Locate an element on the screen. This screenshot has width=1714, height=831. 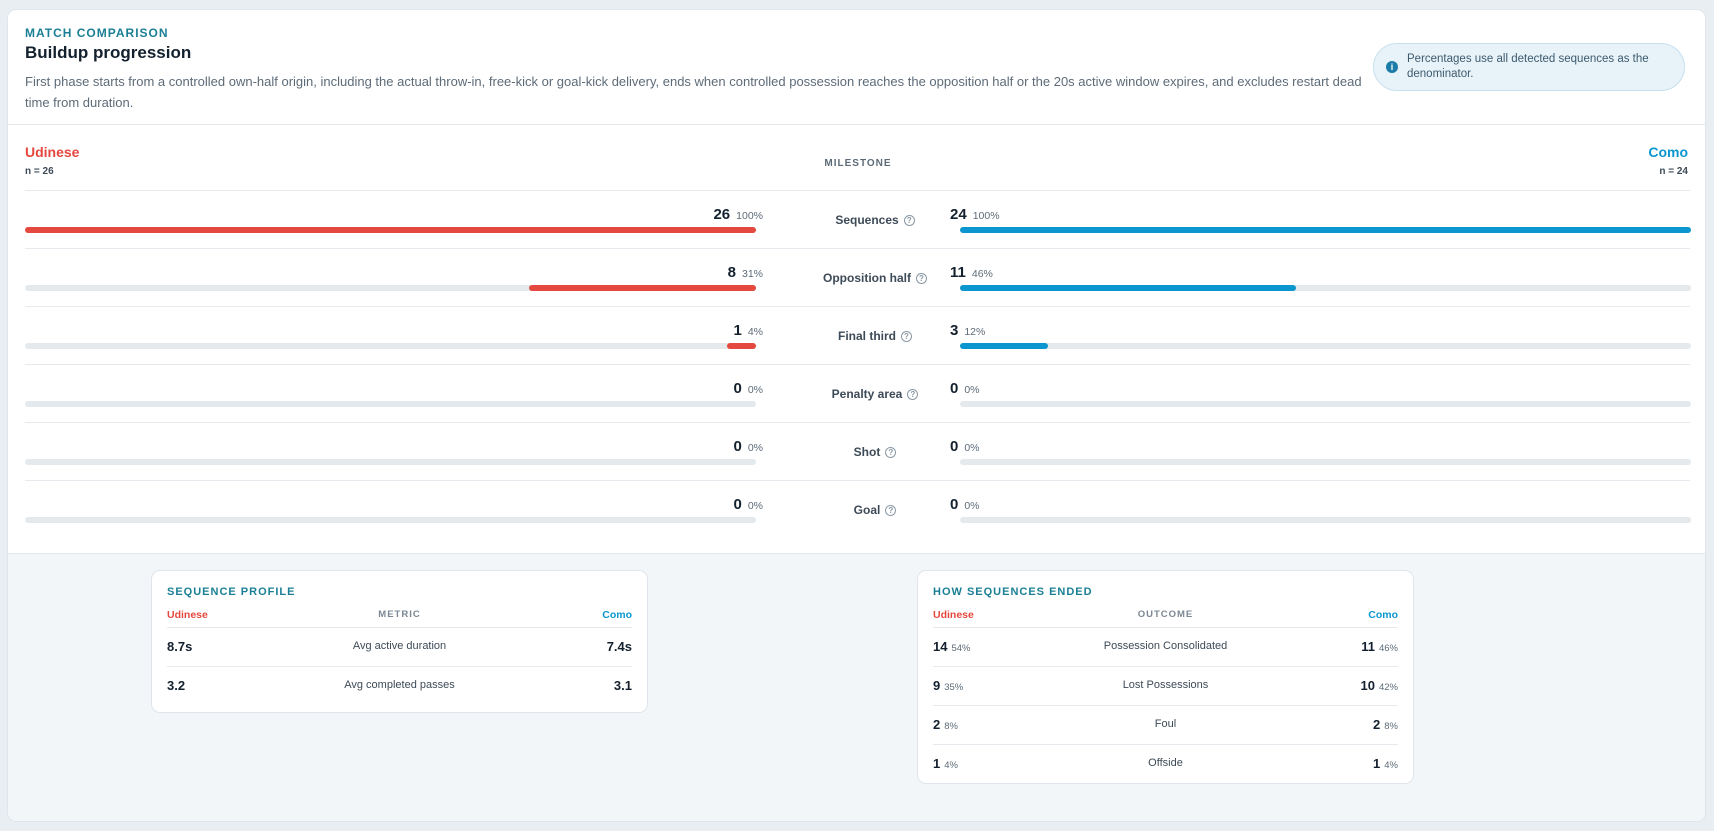
milestone-name: Final third is located at coordinates (867, 336).